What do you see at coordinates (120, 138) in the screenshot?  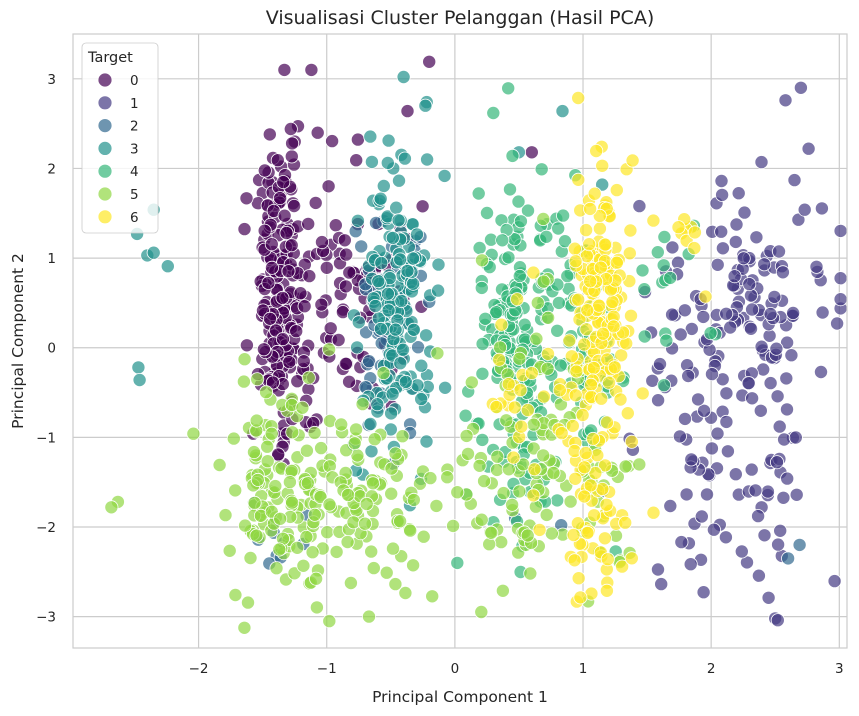 I see `legend: Target 0 1 2 3 4 5 6` at bounding box center [120, 138].